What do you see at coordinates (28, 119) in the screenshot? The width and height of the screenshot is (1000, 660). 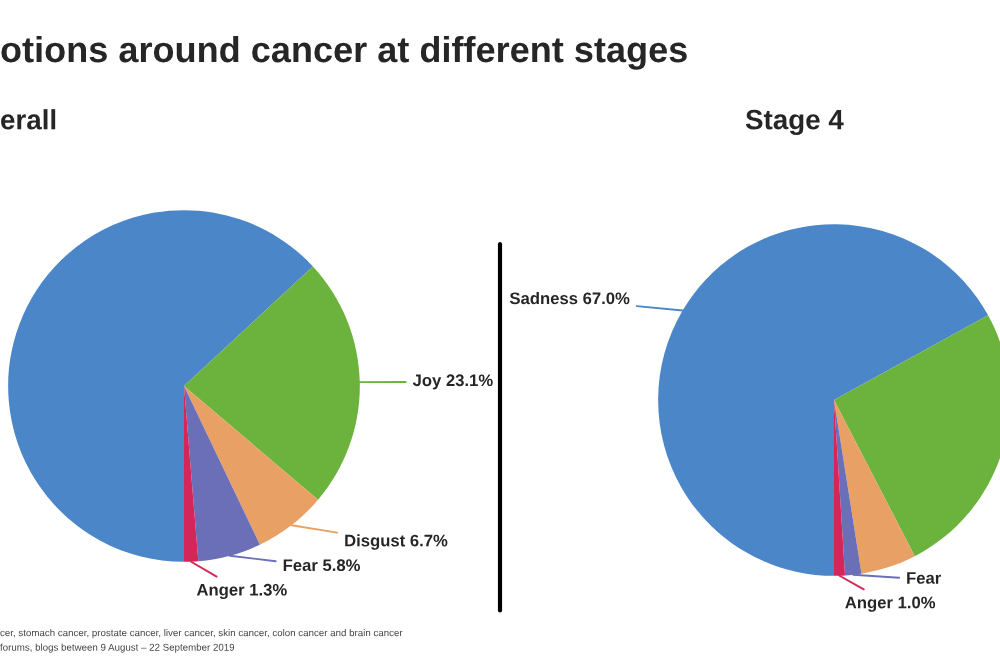 I see `chart-subtitle: erall` at bounding box center [28, 119].